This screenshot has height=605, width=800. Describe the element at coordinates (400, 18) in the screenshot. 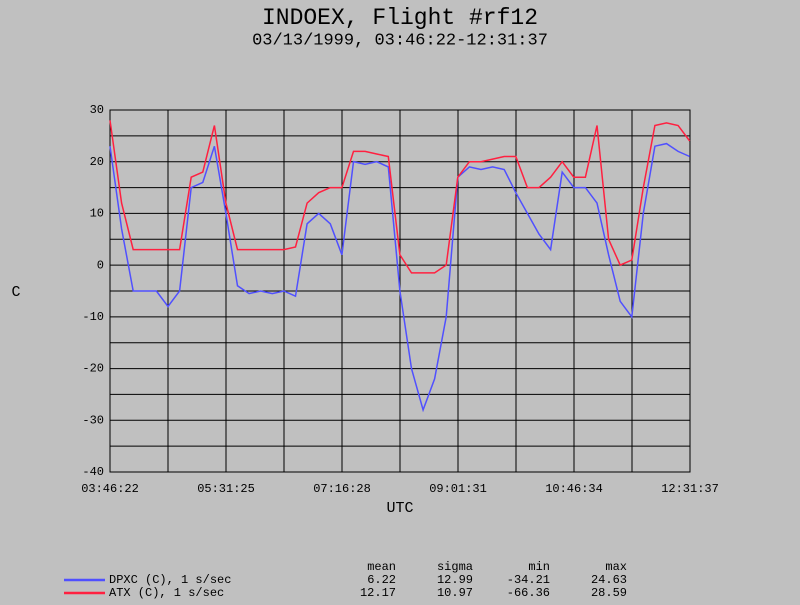

I see `chart-title: INDOEX, Flight #rf12` at that location.